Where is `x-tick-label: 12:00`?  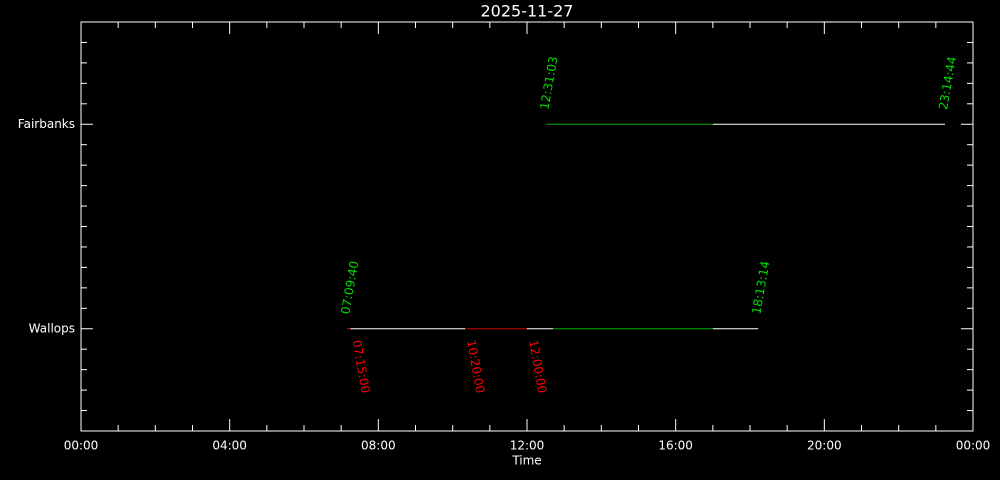 x-tick-label: 12:00 is located at coordinates (527, 446).